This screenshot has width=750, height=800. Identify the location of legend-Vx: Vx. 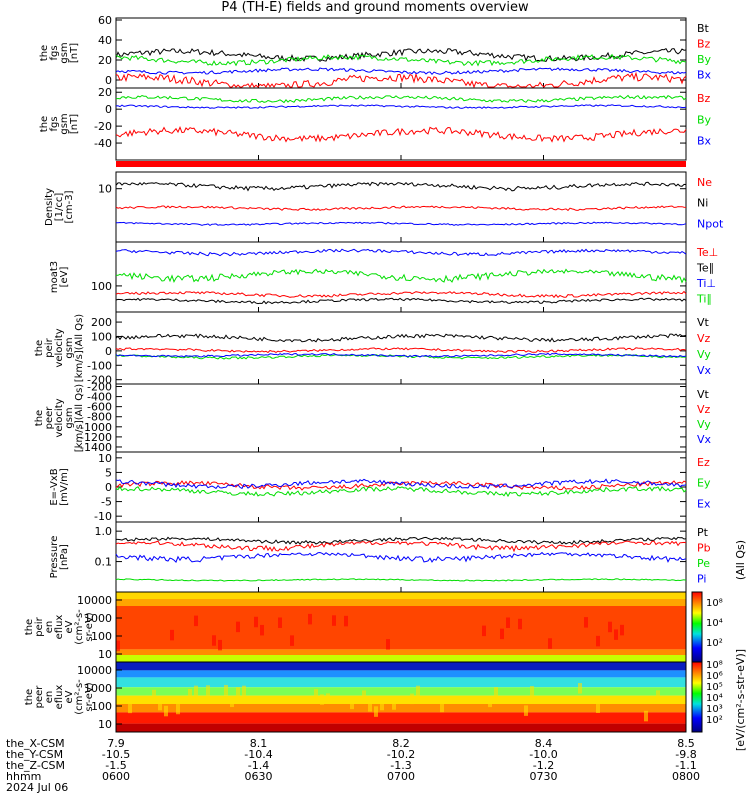
(704, 370).